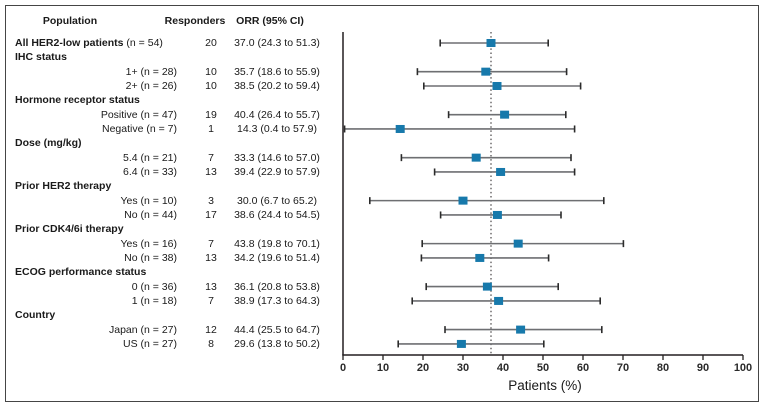 This screenshot has height=412, width=772. What do you see at coordinates (138, 114) in the screenshot?
I see `population-label: Positive (n = 47)` at bounding box center [138, 114].